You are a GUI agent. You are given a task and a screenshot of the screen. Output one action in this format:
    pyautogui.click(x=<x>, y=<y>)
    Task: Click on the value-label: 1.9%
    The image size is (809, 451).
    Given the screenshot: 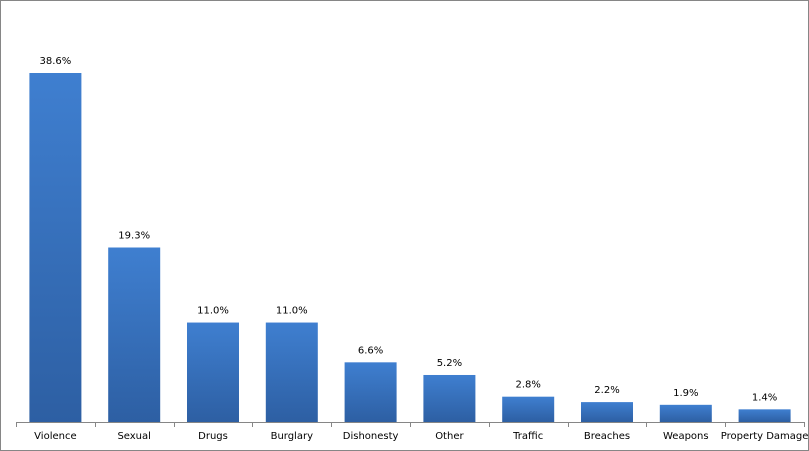 What is the action you would take?
    pyautogui.click(x=685, y=393)
    